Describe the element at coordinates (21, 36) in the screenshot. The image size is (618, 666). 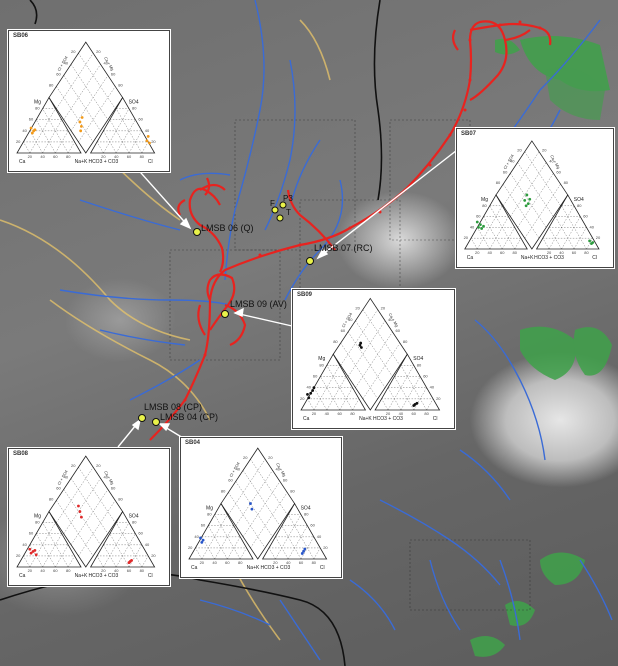
I see `panel-title: SB06` at that location.